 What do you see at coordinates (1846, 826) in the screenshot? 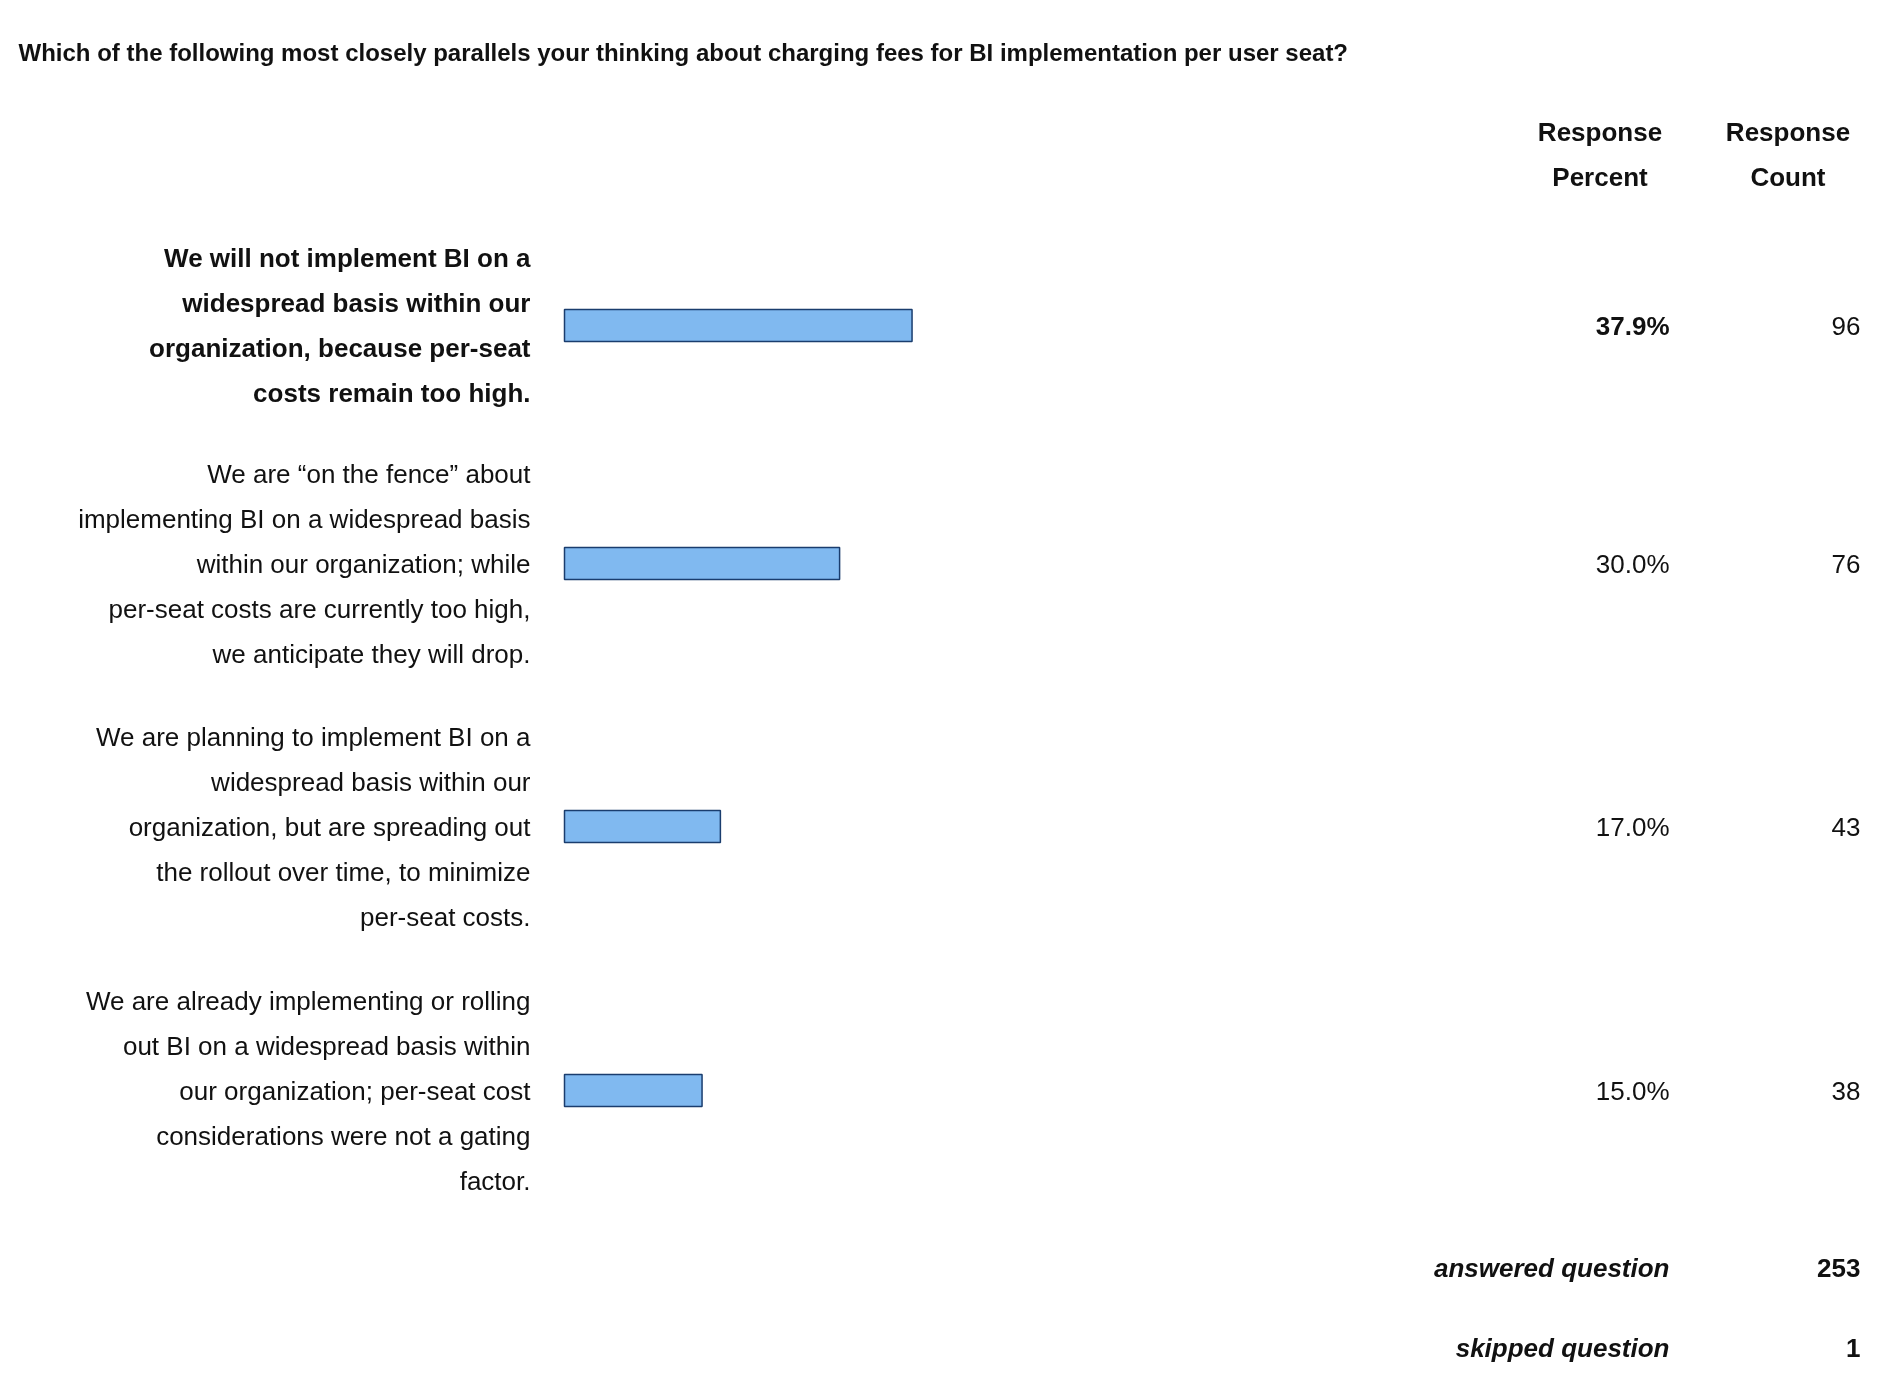
I see `text: 43` at bounding box center [1846, 826].